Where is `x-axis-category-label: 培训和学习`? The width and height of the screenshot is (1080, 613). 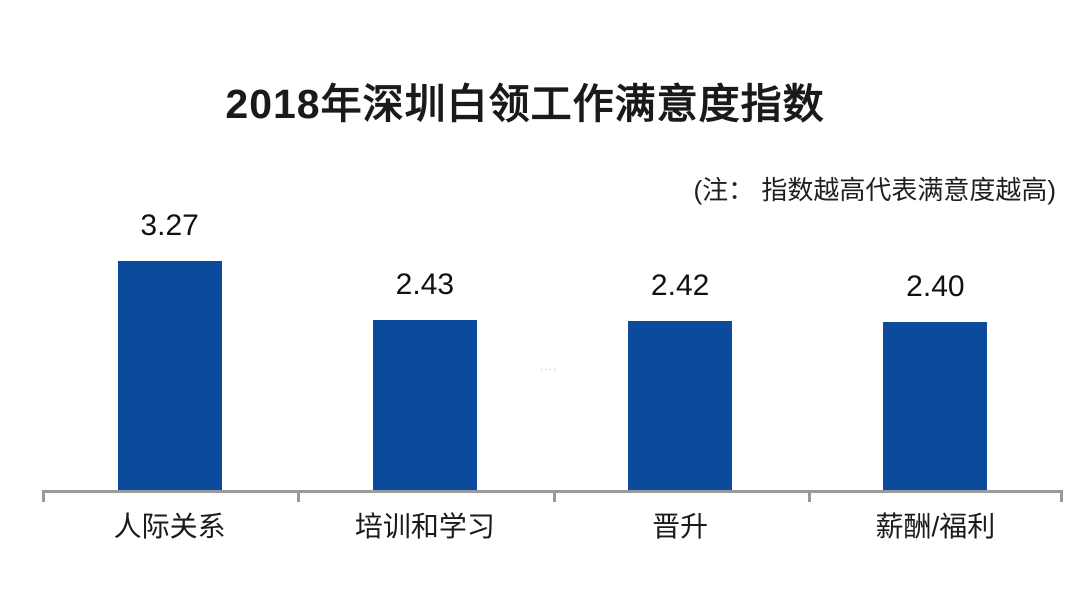 x-axis-category-label: 培训和学习 is located at coordinates (424, 526).